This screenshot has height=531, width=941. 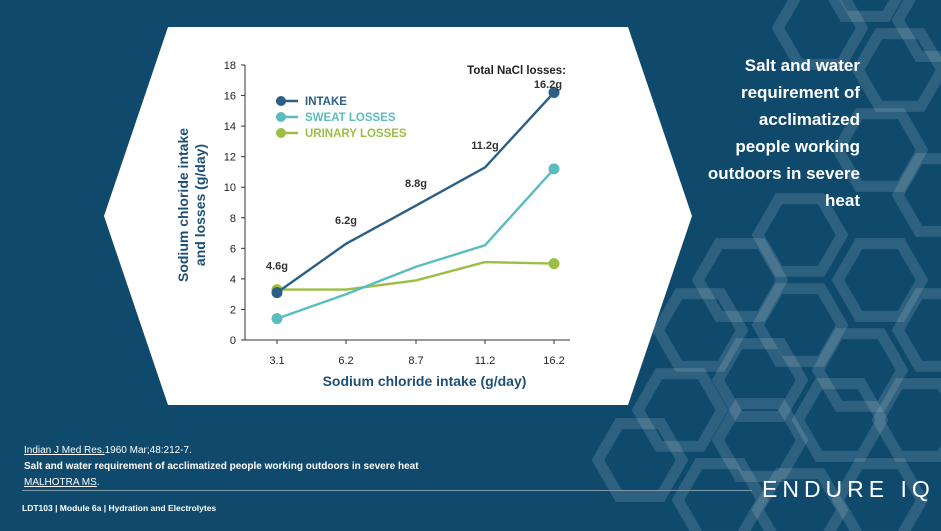 I want to click on legend-label-sweat: SWEAT LOSSES, so click(x=350, y=118).